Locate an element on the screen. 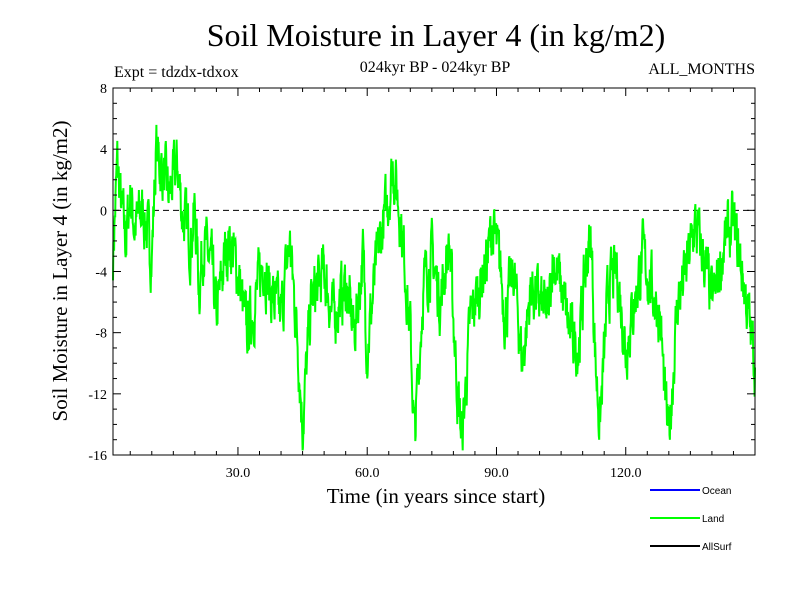 This screenshot has height=600, width=800. legend: Ocean Land AllSurf is located at coordinates (691, 519).